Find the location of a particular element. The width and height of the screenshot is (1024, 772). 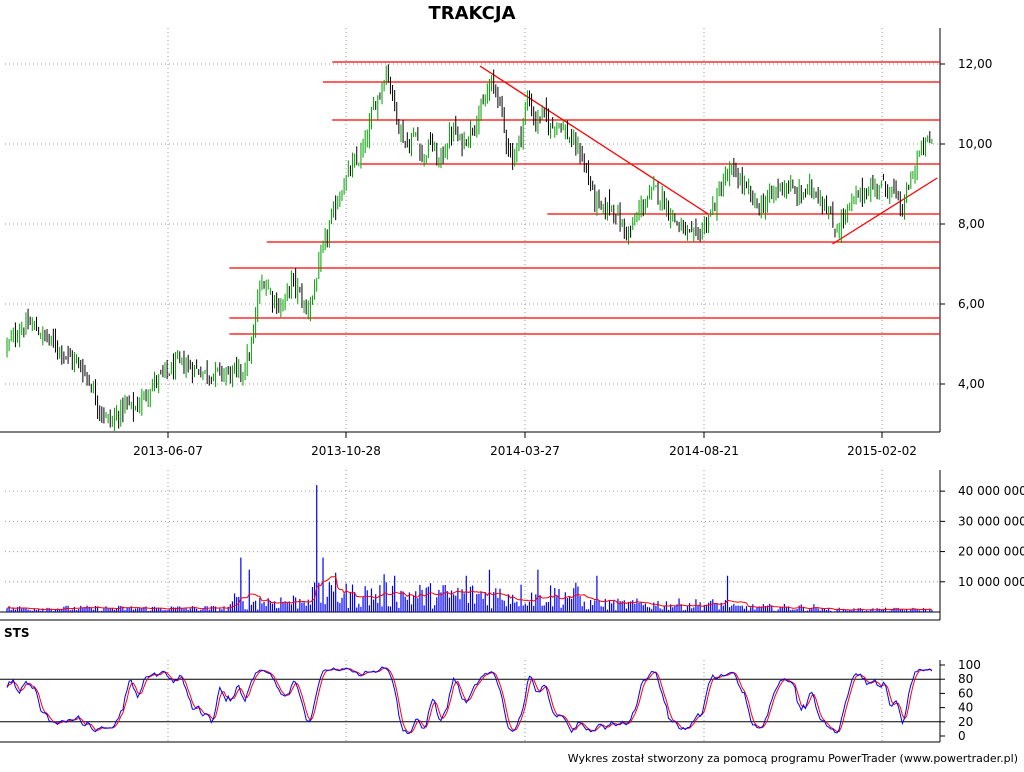

sts-label: STS is located at coordinates (16, 633).